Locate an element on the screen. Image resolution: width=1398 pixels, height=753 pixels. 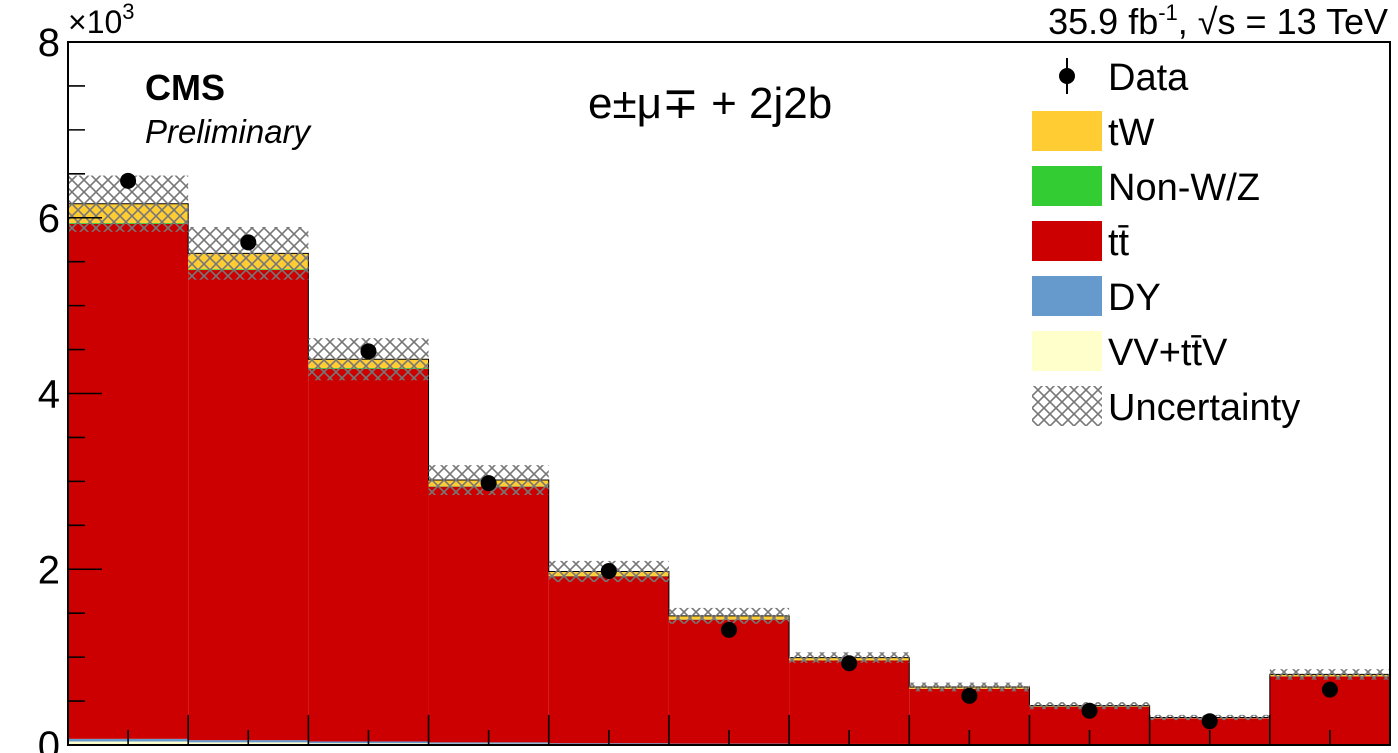
y-tick-label-2: 2 is located at coordinates (49, 570).